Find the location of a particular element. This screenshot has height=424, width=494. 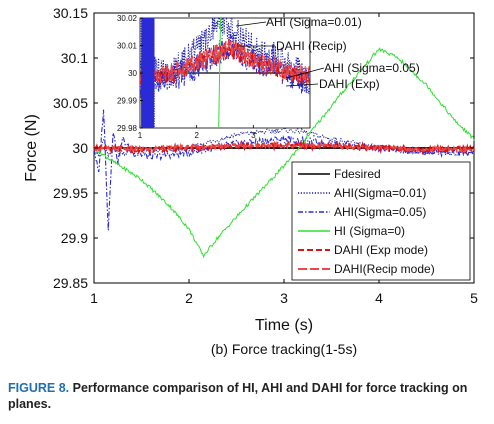

inset-initial-oscillation is located at coordinates (147, 73).